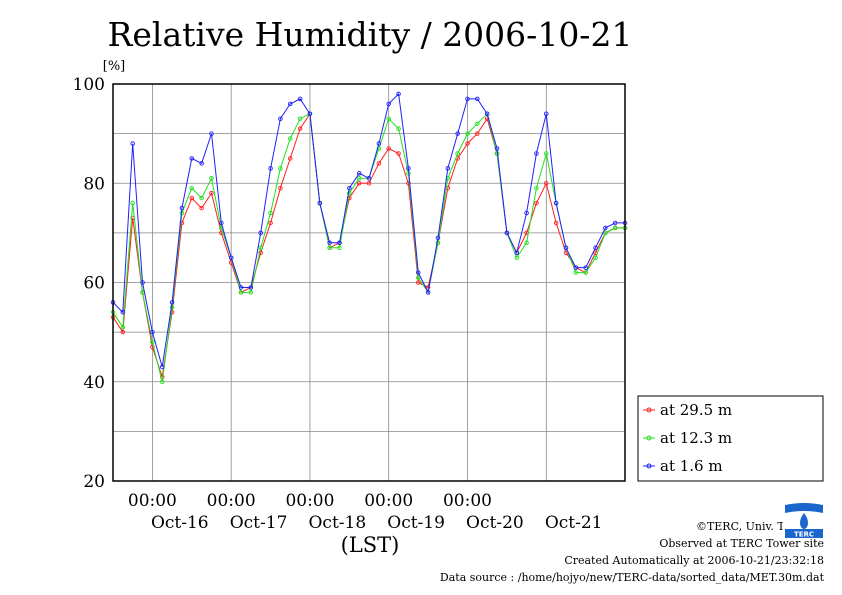  I want to click on x-date-tick: Oct-19, so click(416, 523).